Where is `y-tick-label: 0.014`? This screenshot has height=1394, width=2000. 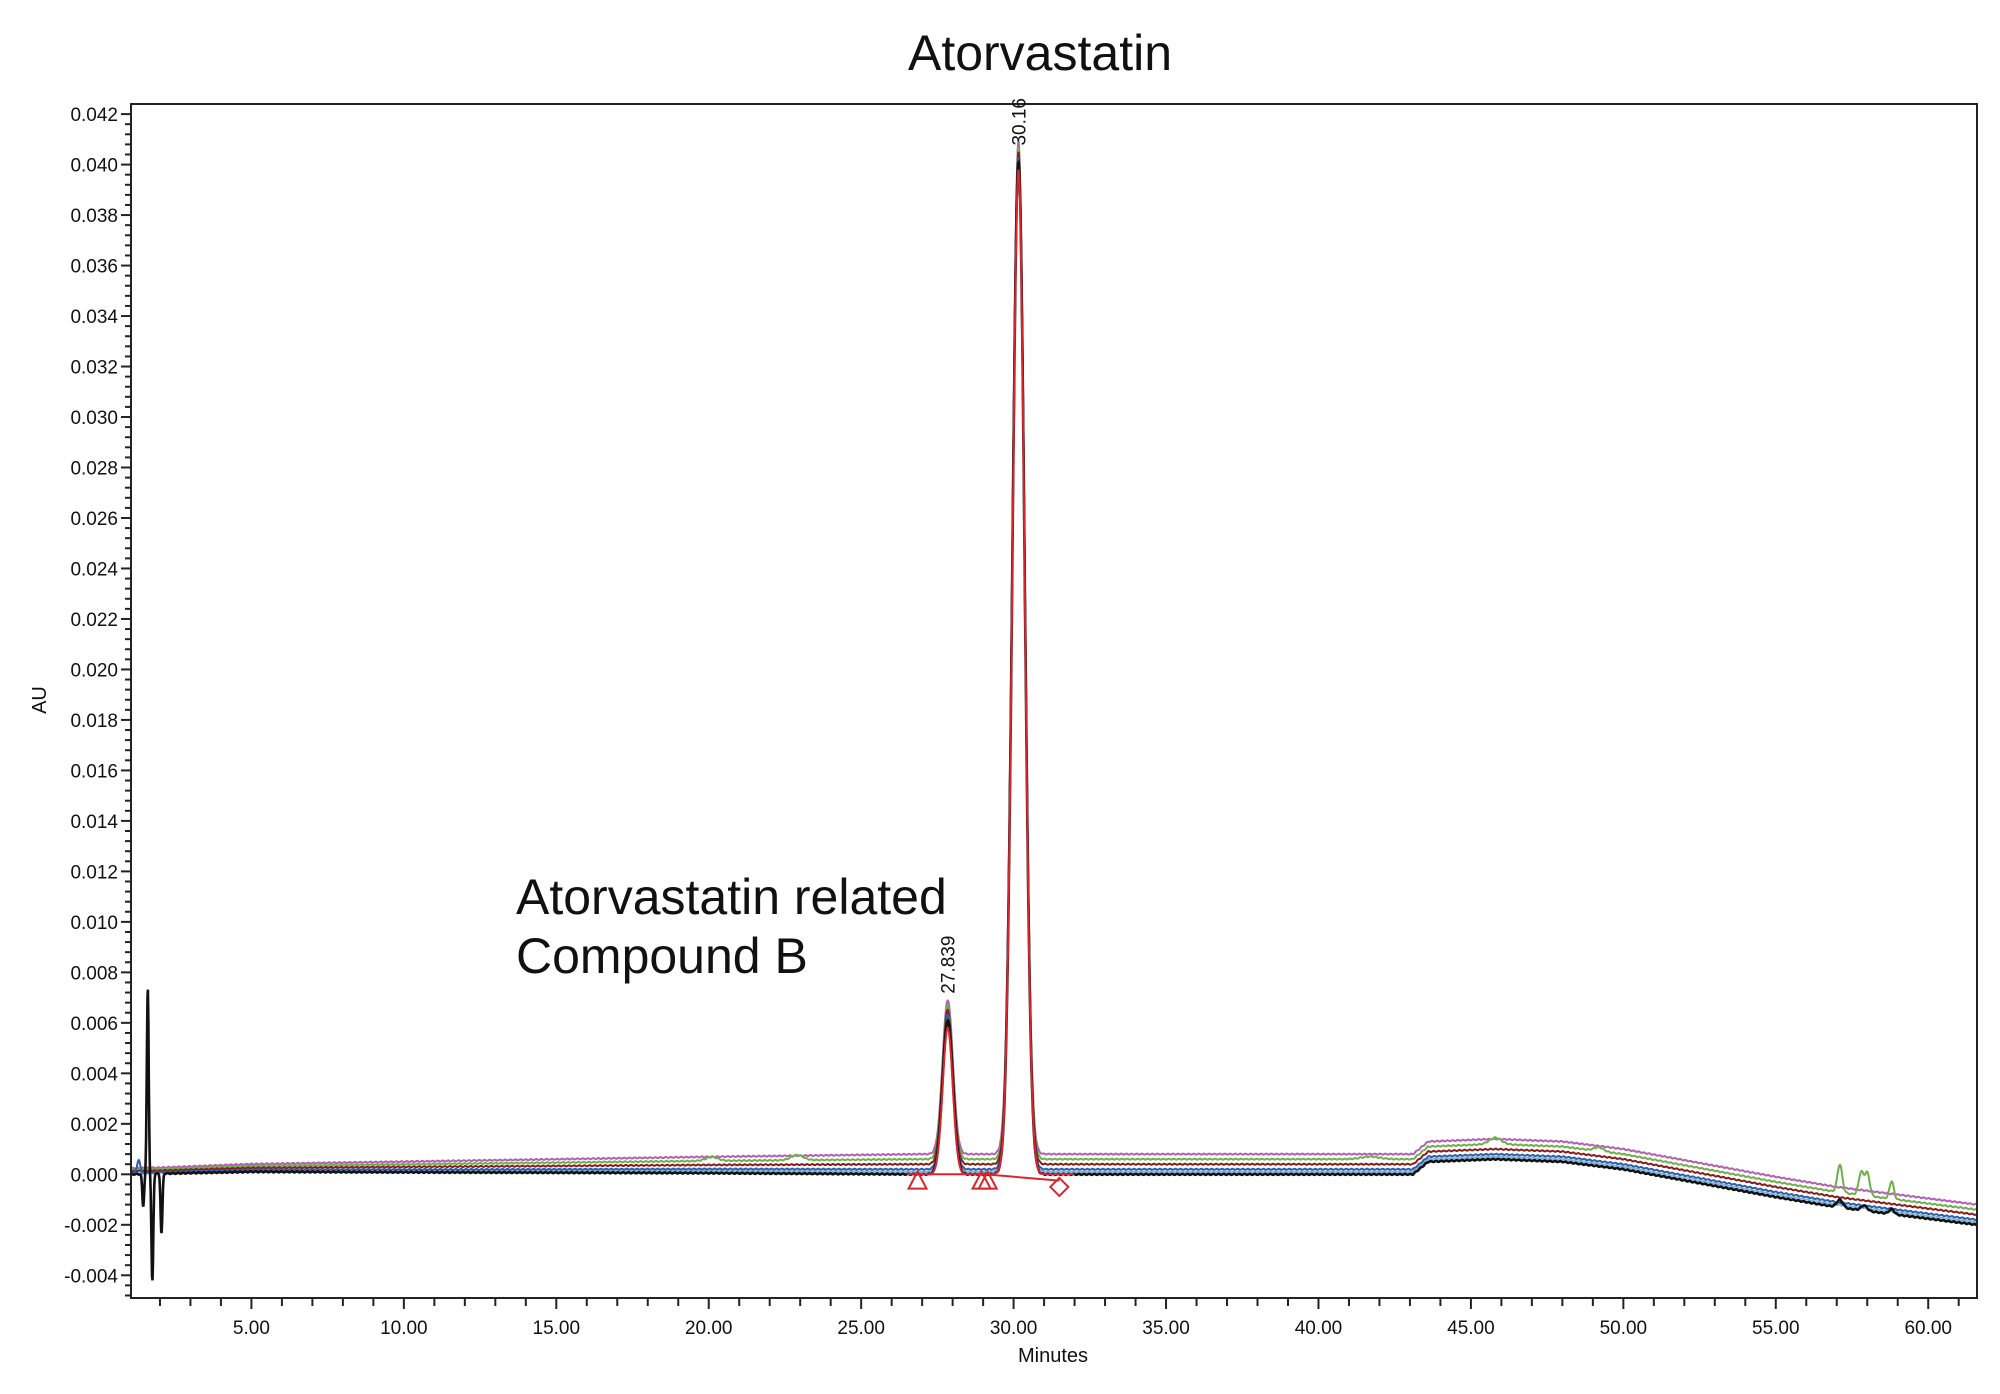 y-tick-label: 0.014 is located at coordinates (94, 822).